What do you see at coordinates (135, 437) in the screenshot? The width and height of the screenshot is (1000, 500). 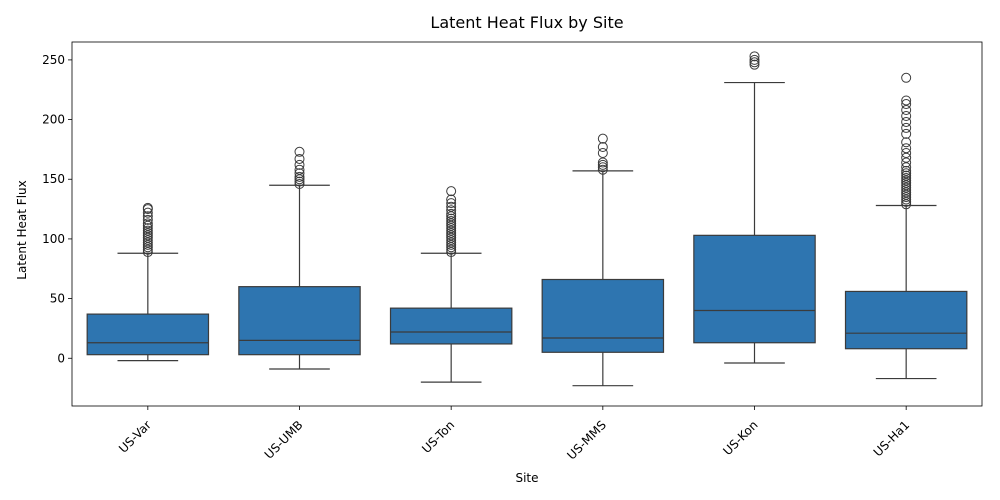 I see `x-tick-label: US-Var` at bounding box center [135, 437].